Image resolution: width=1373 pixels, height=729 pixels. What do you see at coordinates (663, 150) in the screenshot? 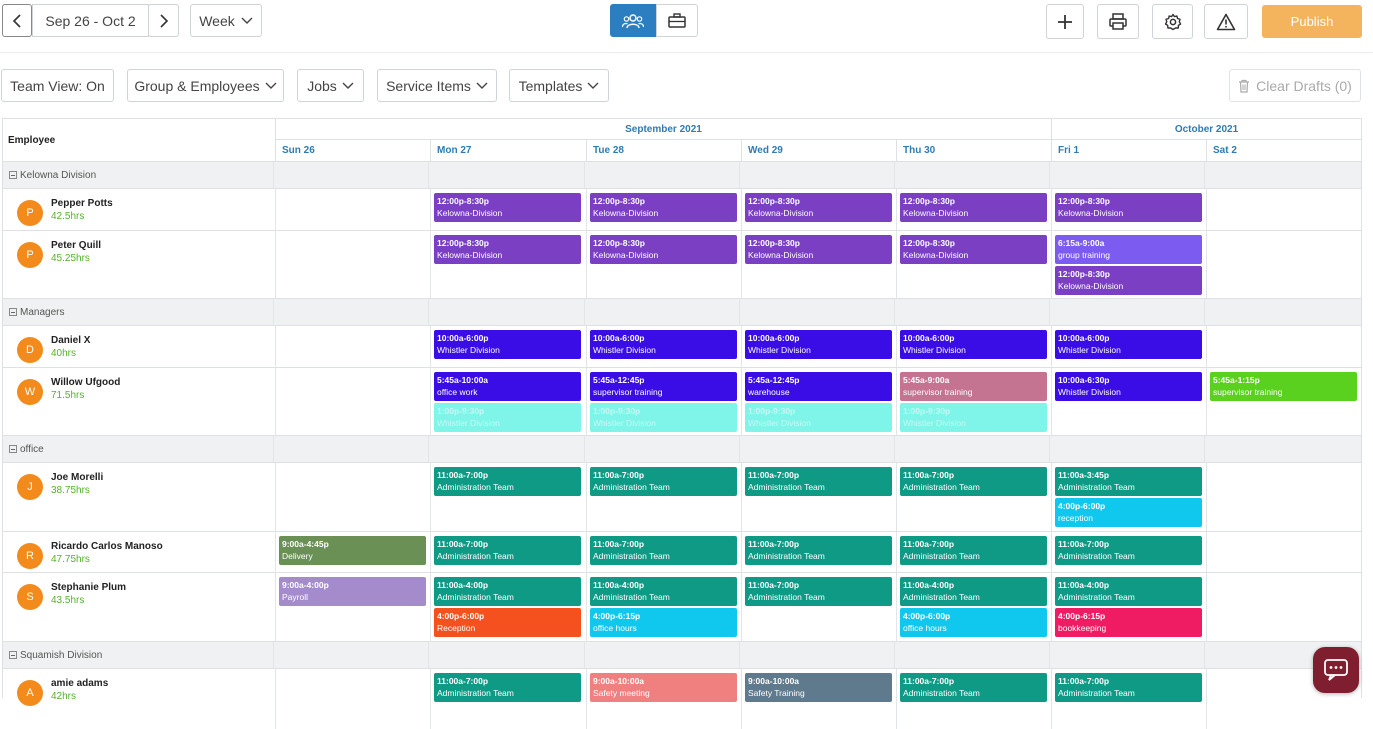
I see `day-header: Tue 28` at bounding box center [663, 150].